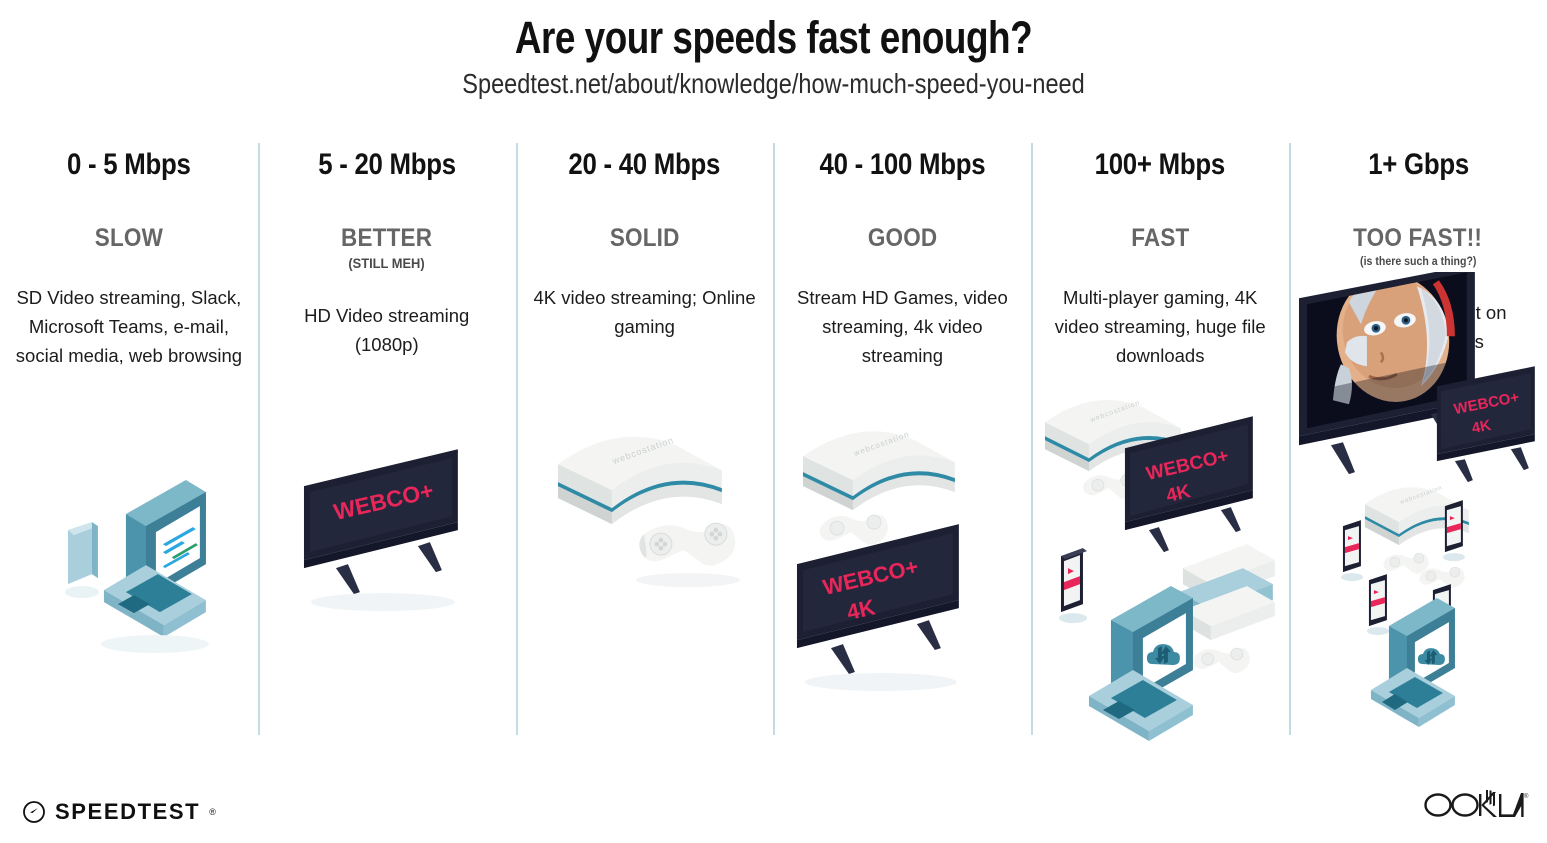  Describe the element at coordinates (1418, 262) in the screenshot. I see `rating-sublabel: (is there such a thing?)` at that location.